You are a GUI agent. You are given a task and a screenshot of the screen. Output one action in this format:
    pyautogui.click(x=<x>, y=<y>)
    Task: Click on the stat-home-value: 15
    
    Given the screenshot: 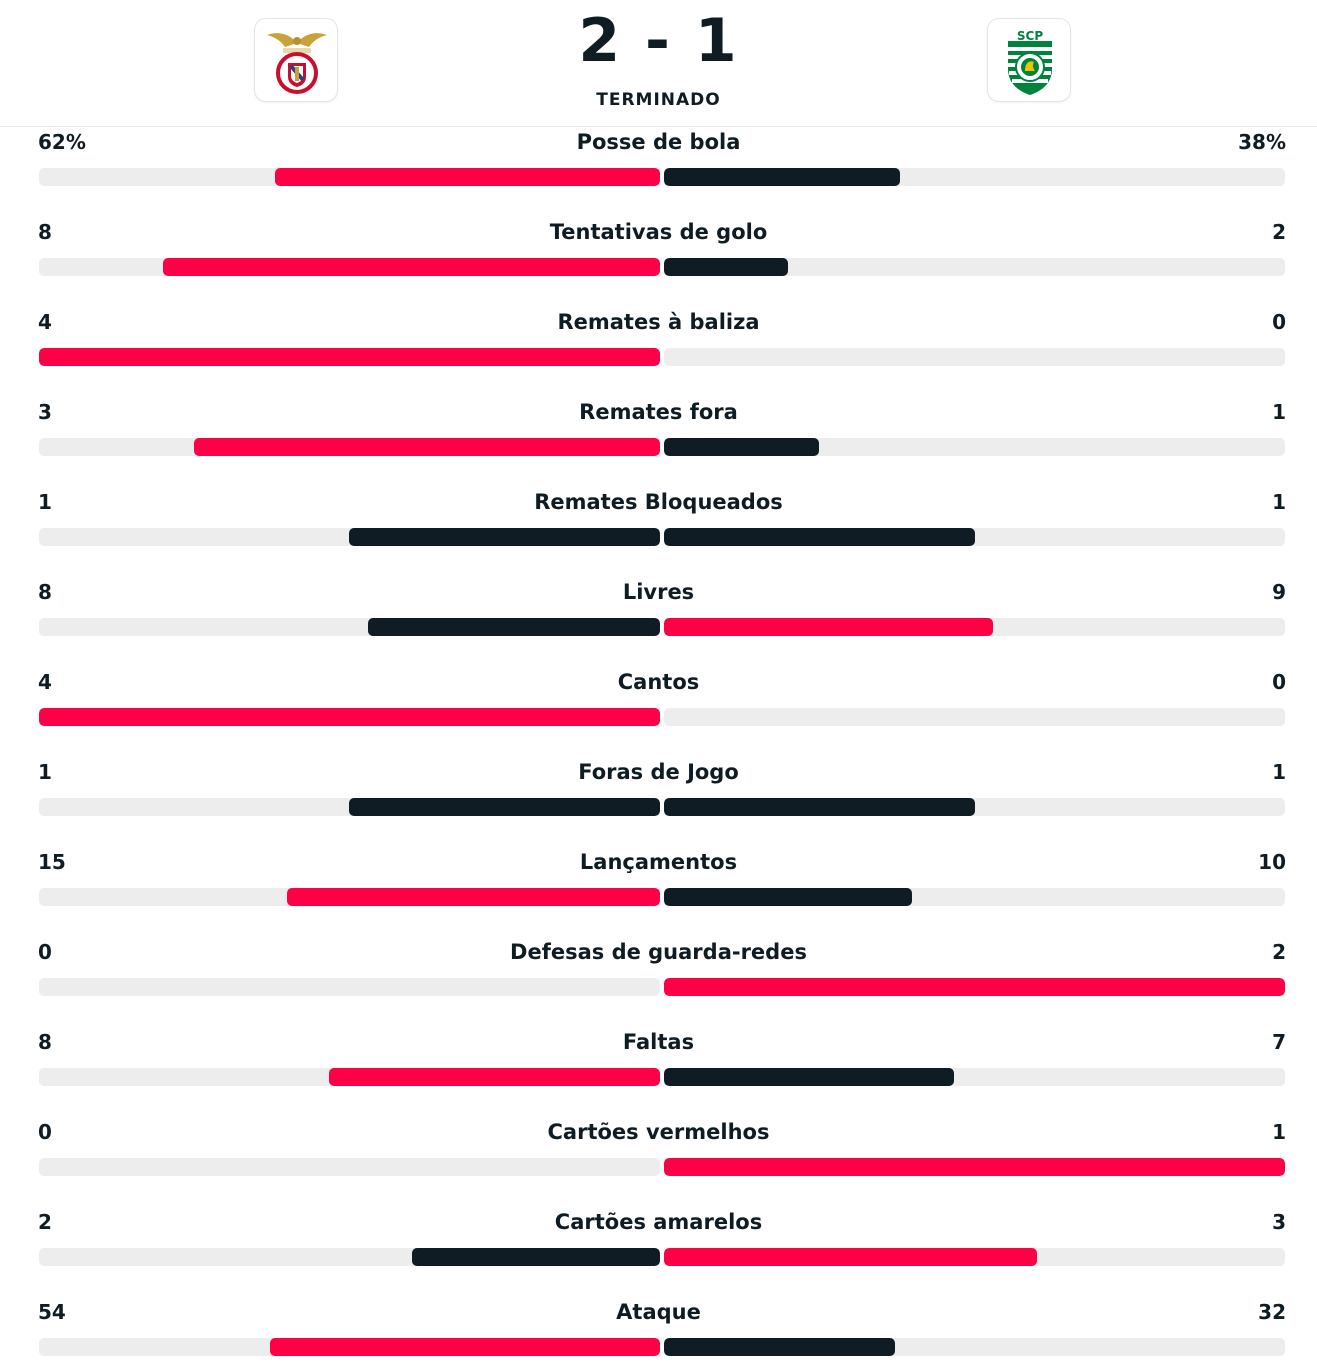 What is the action you would take?
    pyautogui.click(x=52, y=862)
    